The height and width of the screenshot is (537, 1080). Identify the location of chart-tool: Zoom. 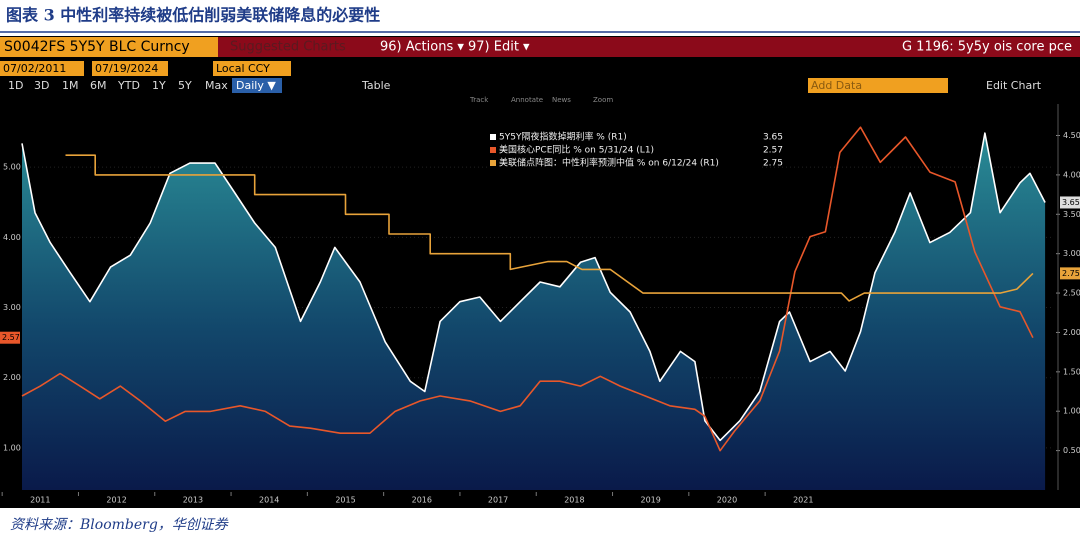
(603, 100).